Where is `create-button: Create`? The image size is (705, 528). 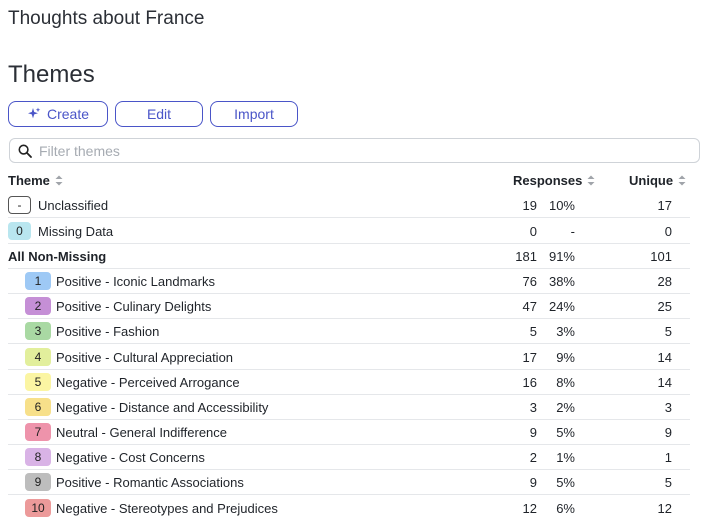
create-button: Create is located at coordinates (58, 114).